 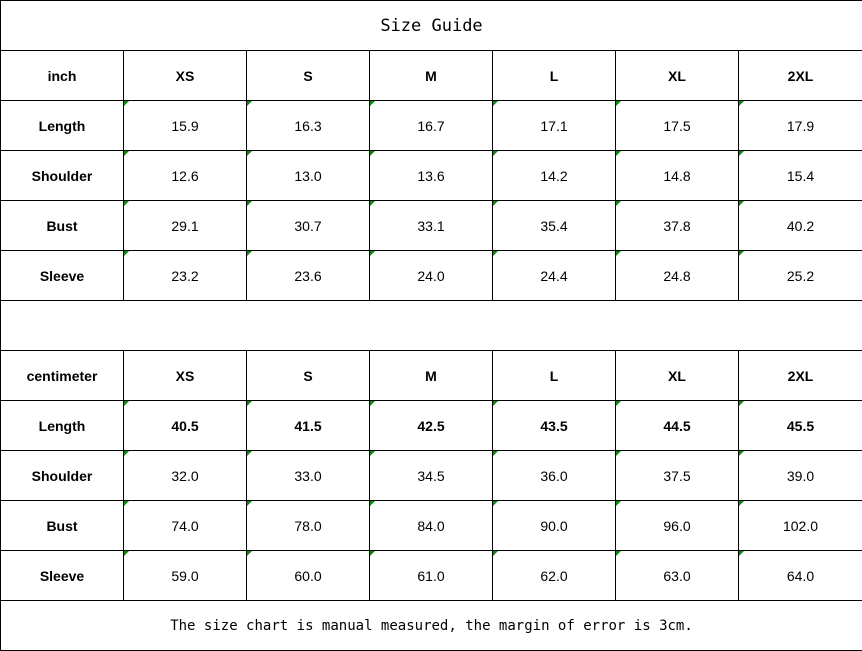 I want to click on value-cell: 34.5, so click(x=431, y=475).